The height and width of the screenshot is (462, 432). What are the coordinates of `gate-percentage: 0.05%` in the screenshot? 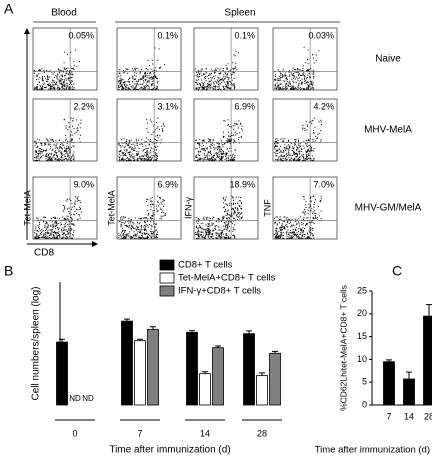 It's located at (81, 35).